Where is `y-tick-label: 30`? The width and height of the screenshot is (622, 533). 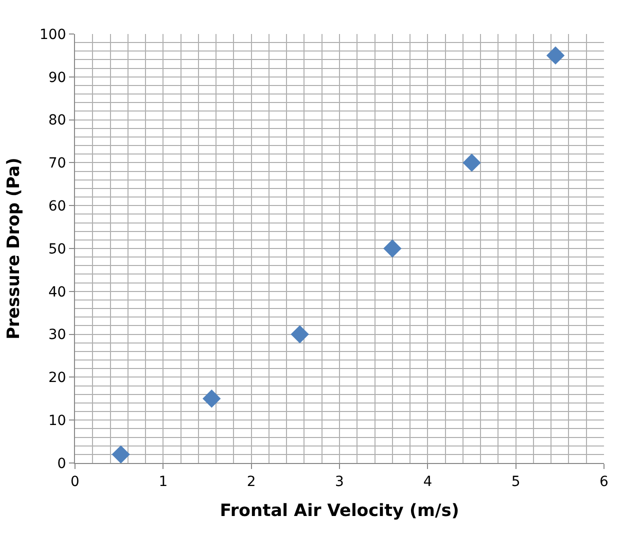
y-tick-label: 30 is located at coordinates (57, 335).